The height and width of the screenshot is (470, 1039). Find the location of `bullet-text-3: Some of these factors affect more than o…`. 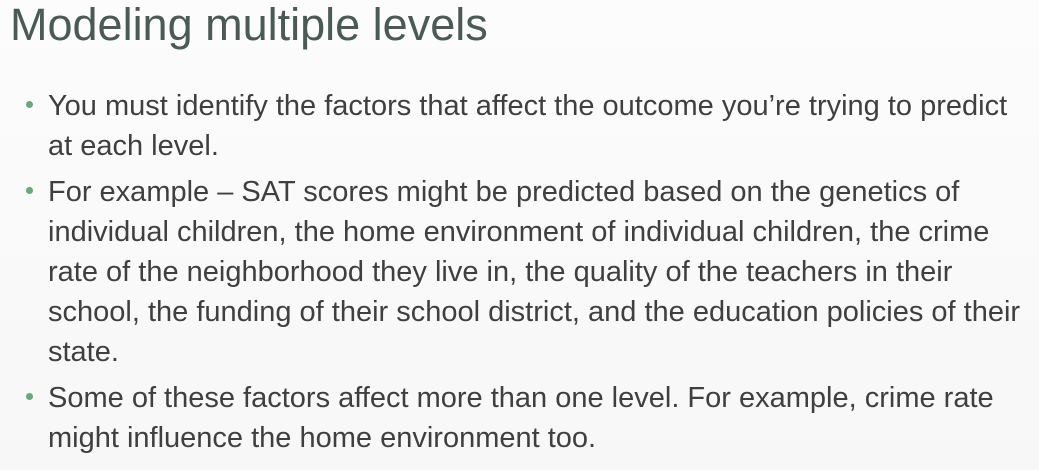

bullet-text-3: Some of these factors affect more than o… is located at coordinates (521, 418).